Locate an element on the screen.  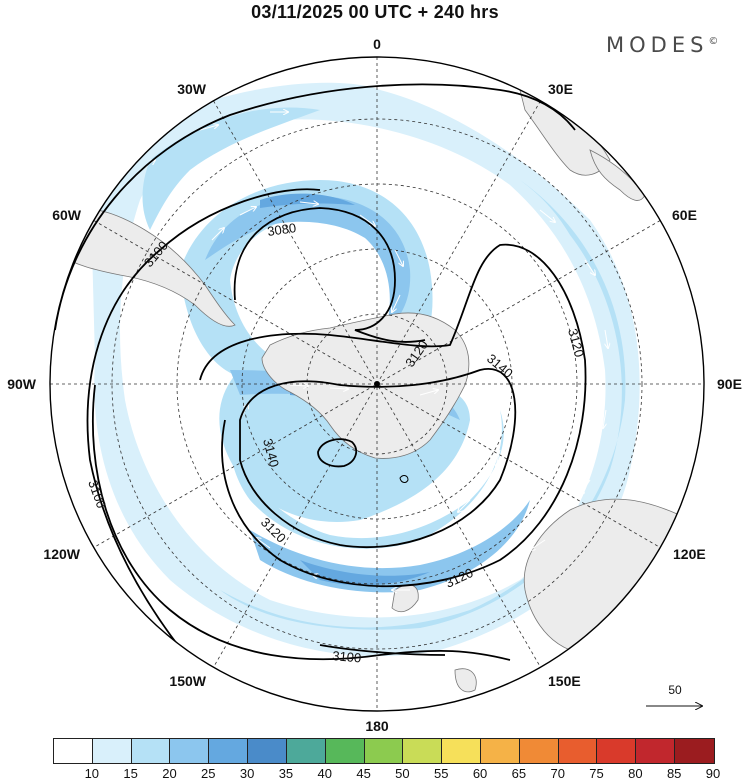
map-title: 03/11/2025 00 UTC + 240 hrs is located at coordinates (375, 12).